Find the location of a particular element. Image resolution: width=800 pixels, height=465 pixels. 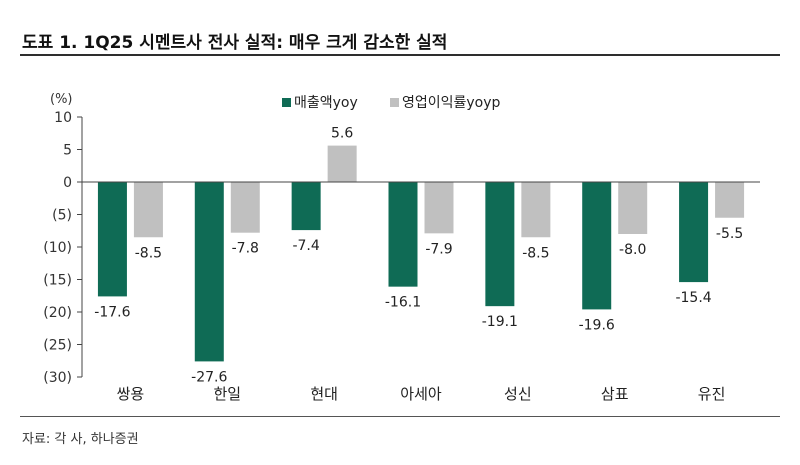

data-label: -8.0 is located at coordinates (632, 250).